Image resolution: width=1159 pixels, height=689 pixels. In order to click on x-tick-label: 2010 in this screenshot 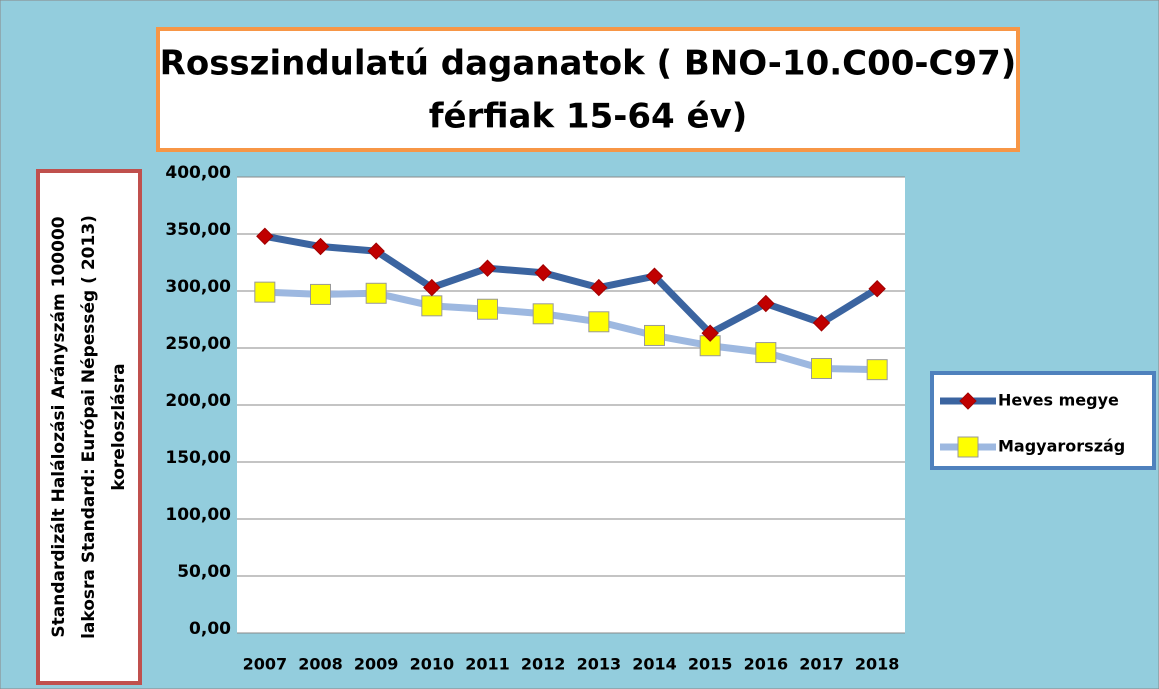, I will do `click(432, 664)`.